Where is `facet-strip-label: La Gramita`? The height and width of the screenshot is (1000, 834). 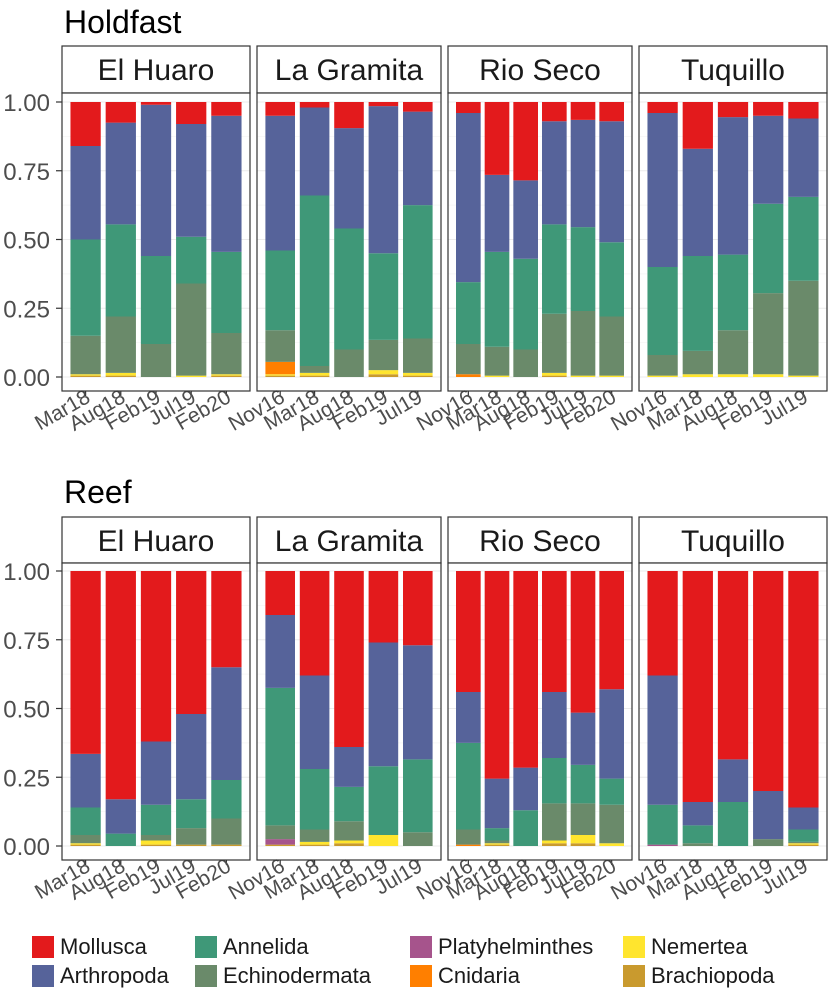 facet-strip-label: La Gramita is located at coordinates (349, 70).